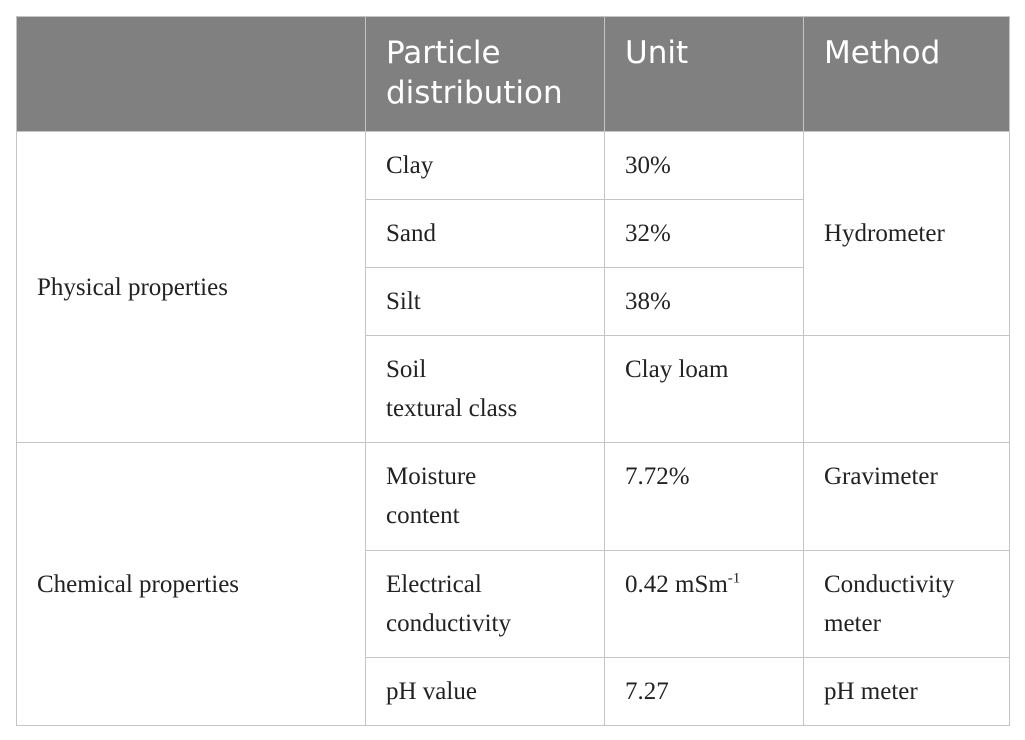  I want to click on cell: Silt, so click(485, 301).